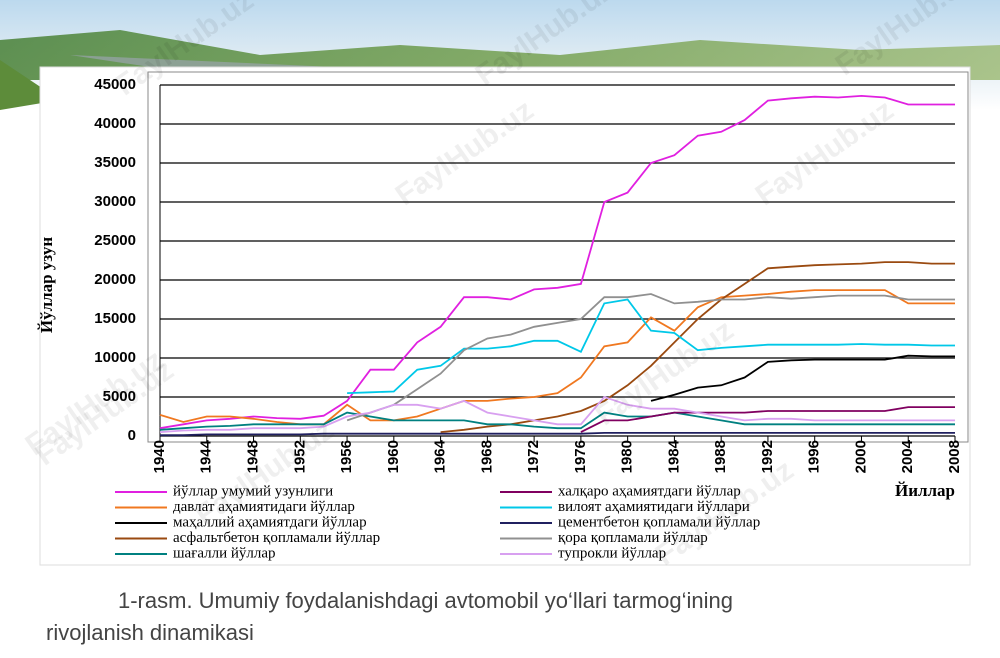 Image resolution: width=1000 pixels, height=658 pixels. I want to click on y-tick-label: 30000, so click(115, 201).